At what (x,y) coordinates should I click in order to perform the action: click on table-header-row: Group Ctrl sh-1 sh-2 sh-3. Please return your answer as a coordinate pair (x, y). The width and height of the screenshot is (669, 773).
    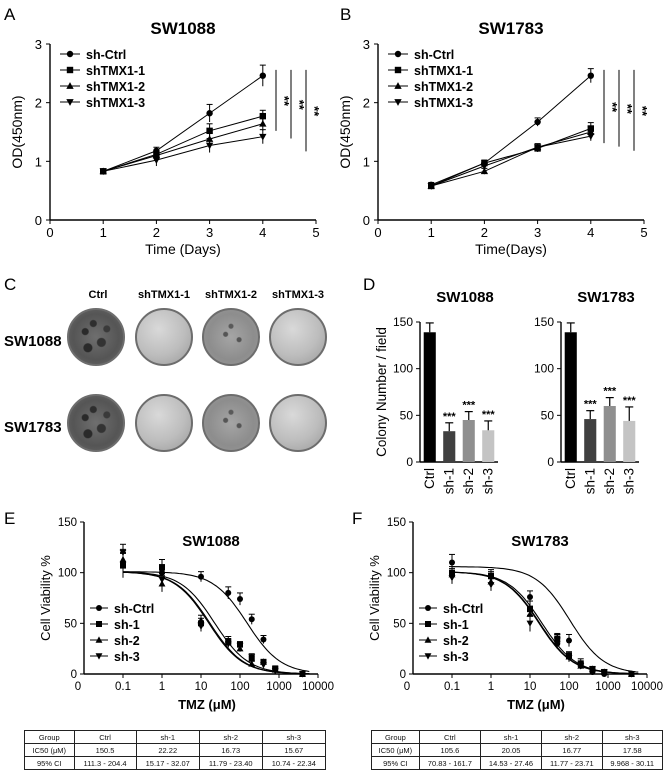
    Looking at the image, I should click on (175, 737).